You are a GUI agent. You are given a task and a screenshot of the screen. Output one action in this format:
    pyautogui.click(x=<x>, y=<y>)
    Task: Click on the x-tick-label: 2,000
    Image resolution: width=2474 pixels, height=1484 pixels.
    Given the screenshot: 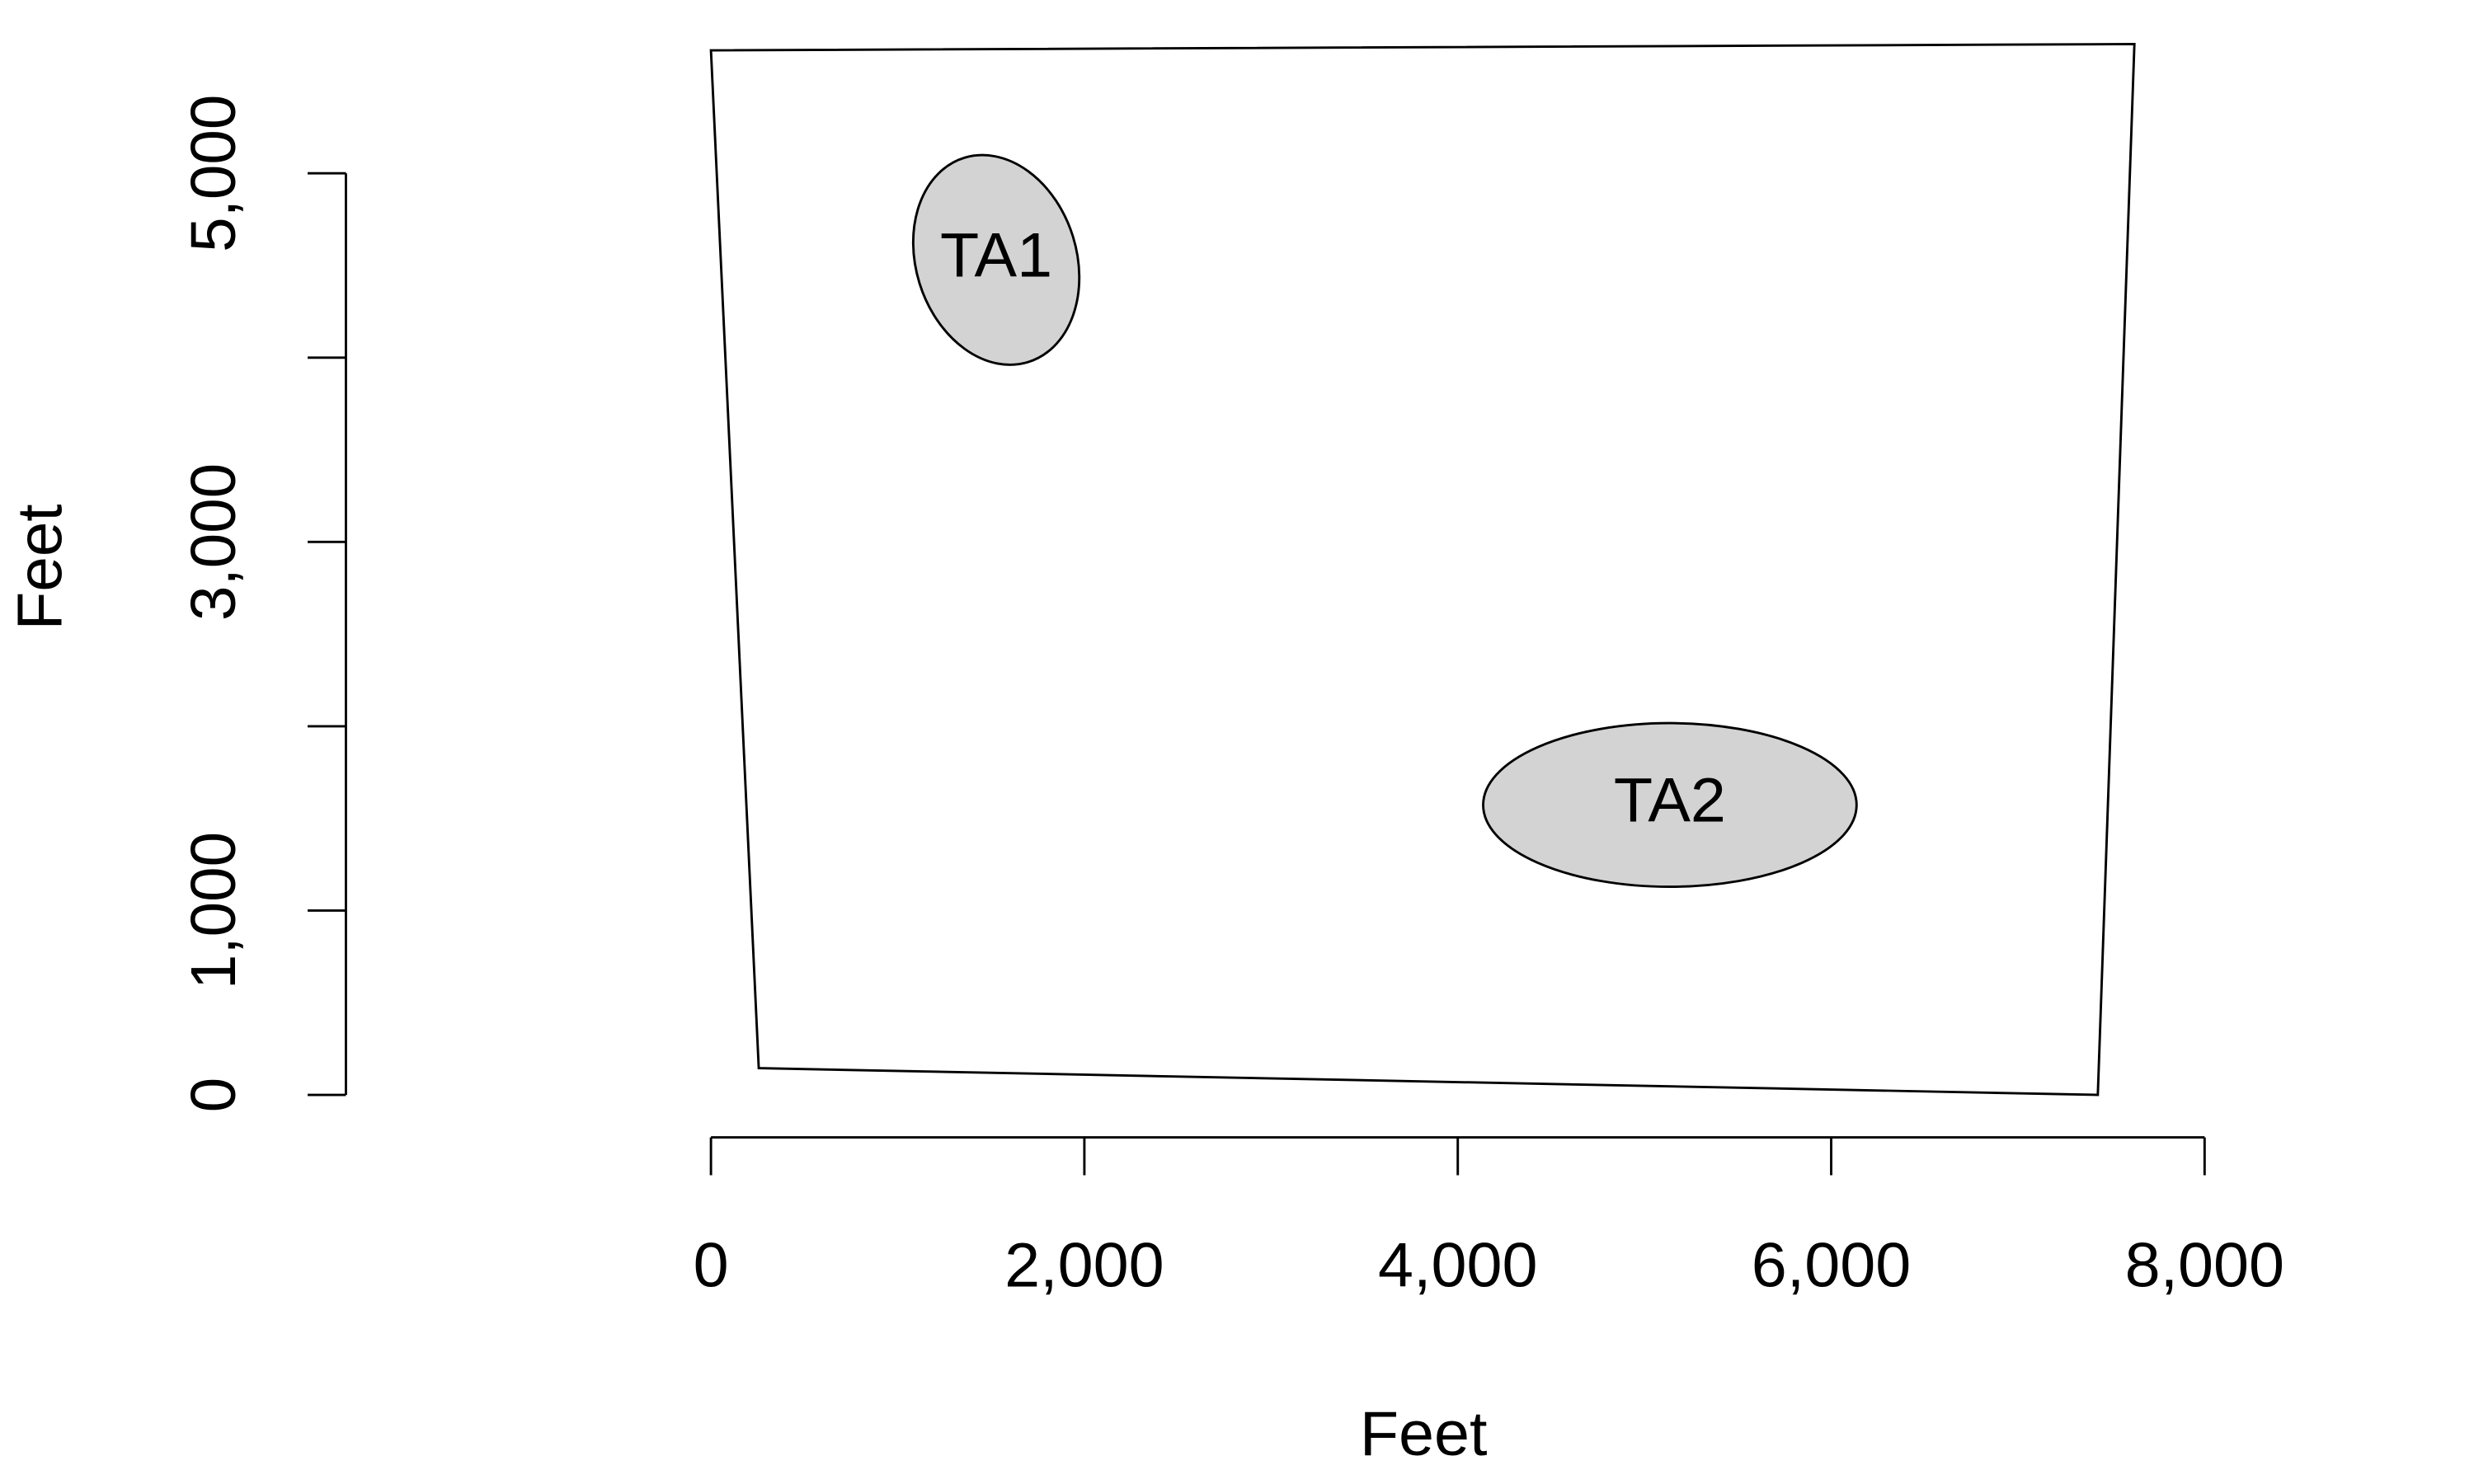 What is the action you would take?
    pyautogui.click(x=1084, y=1265)
    